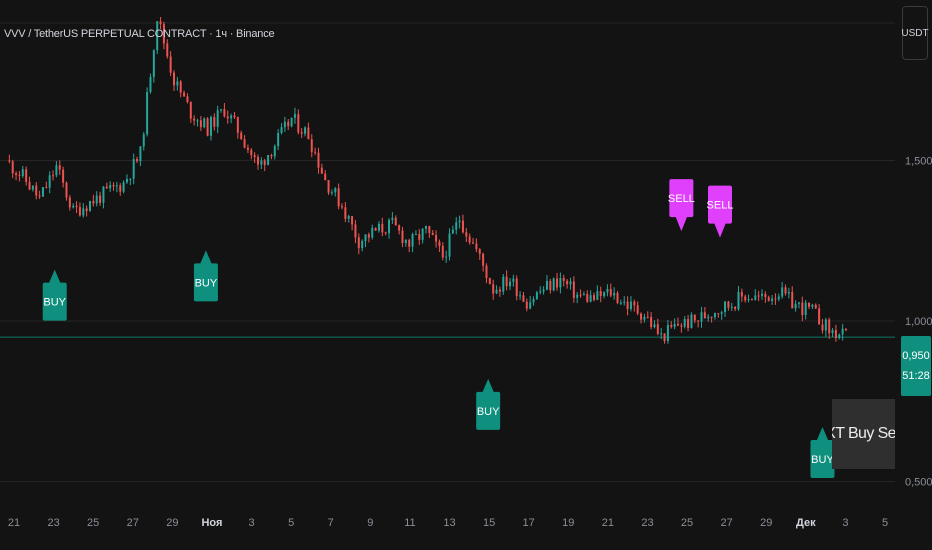 Image resolution: width=932 pixels, height=550 pixels. Describe the element at coordinates (806, 523) in the screenshot. I see `x-tick-label: Дек` at that location.